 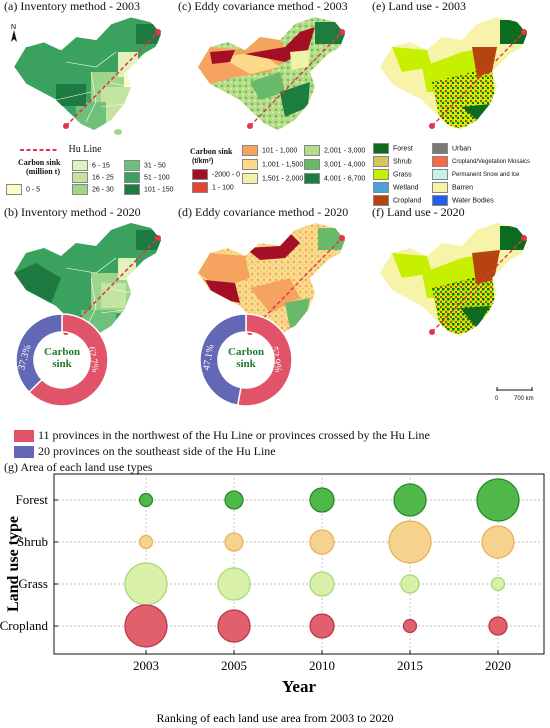 I want to click on hu-line-swatch, so click(x=39, y=149).